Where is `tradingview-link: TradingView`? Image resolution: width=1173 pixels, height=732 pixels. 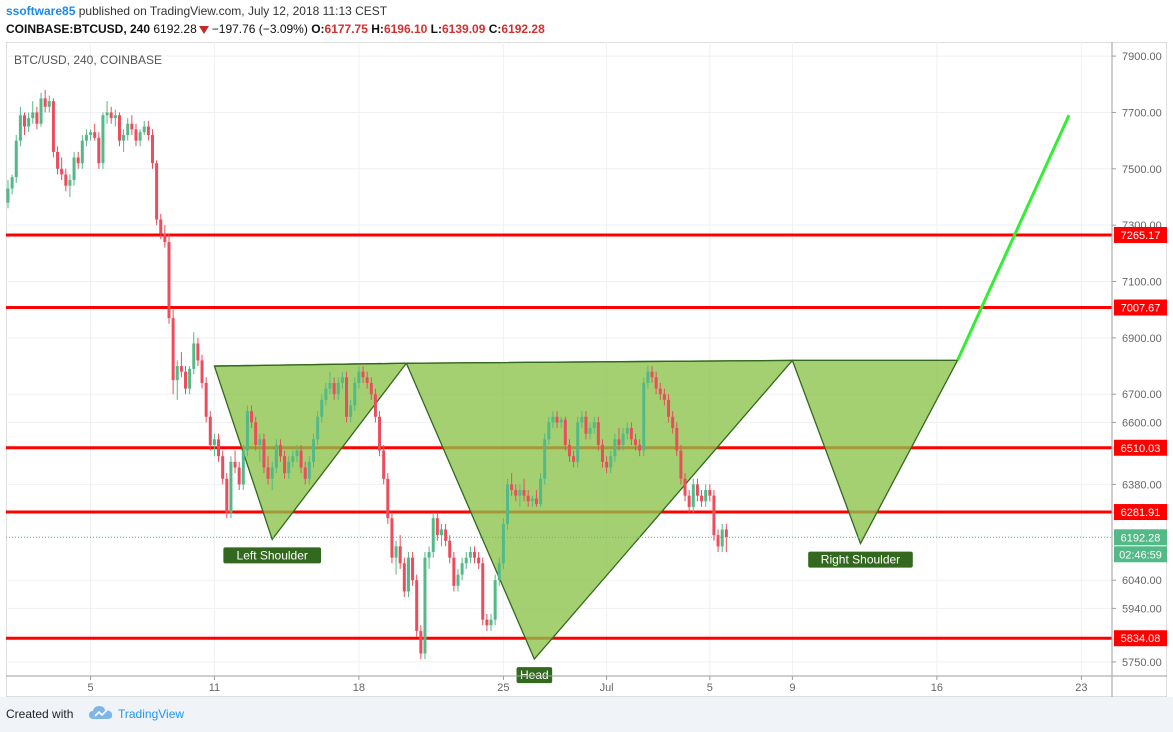
tradingview-link: TradingView is located at coordinates (151, 714).